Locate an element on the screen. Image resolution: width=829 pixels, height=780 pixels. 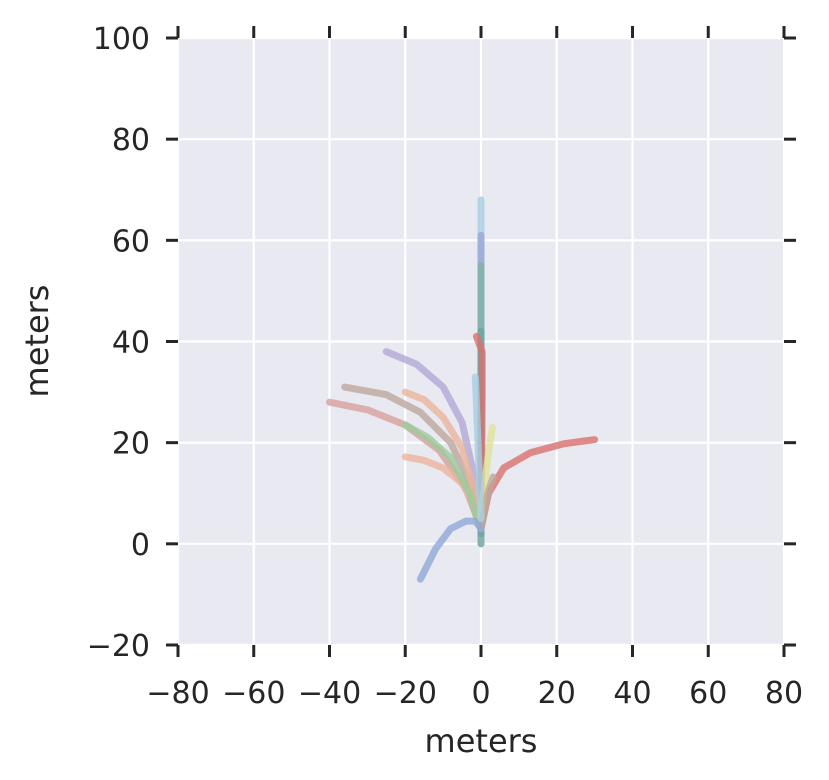
y-tick-label-4: 60 is located at coordinates (131, 241).